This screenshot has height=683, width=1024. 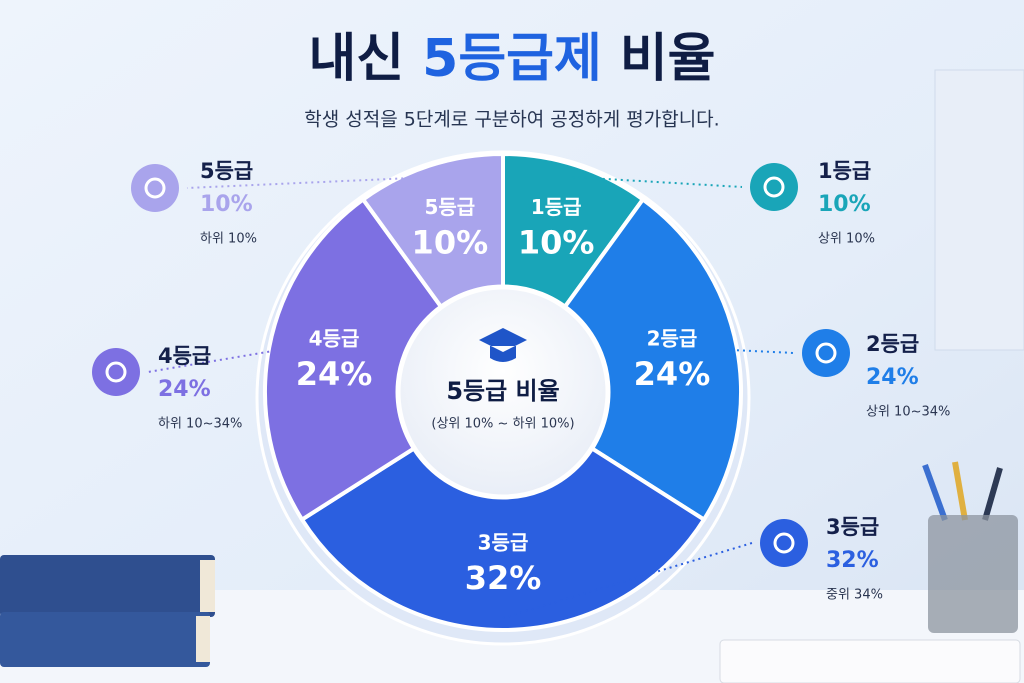 I want to click on slice-value: 32%, so click(x=503, y=578).